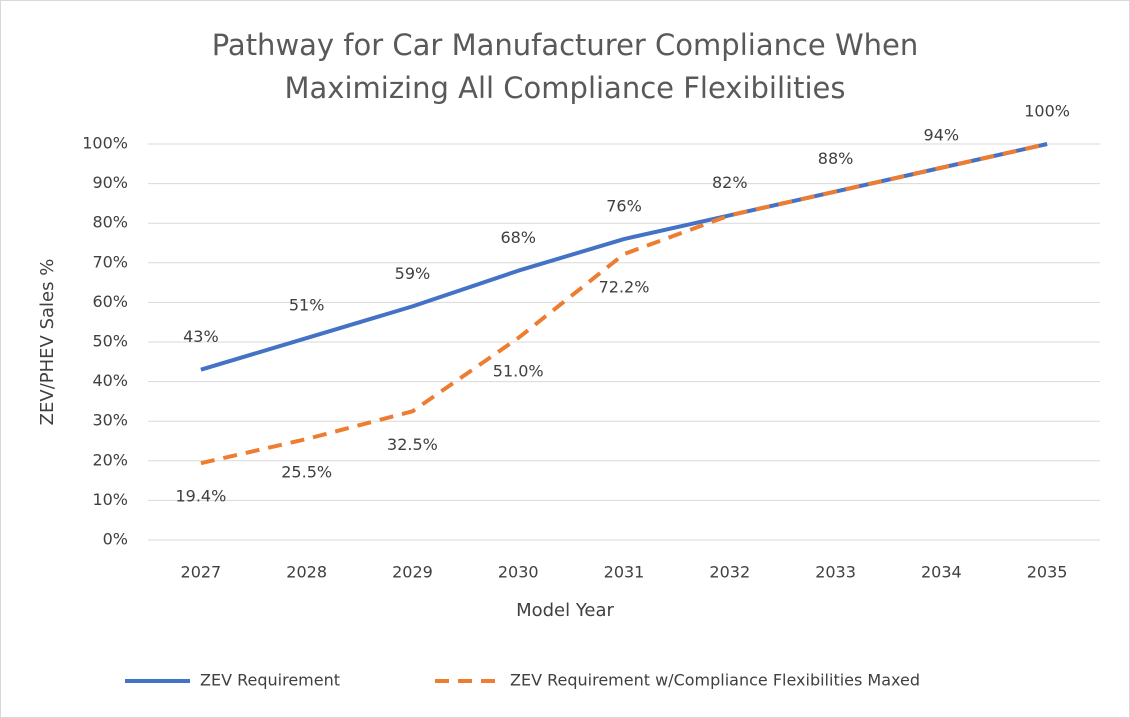 The height and width of the screenshot is (718, 1130). Describe the element at coordinates (110, 499) in the screenshot. I see `y-tick-label: 10%` at that location.